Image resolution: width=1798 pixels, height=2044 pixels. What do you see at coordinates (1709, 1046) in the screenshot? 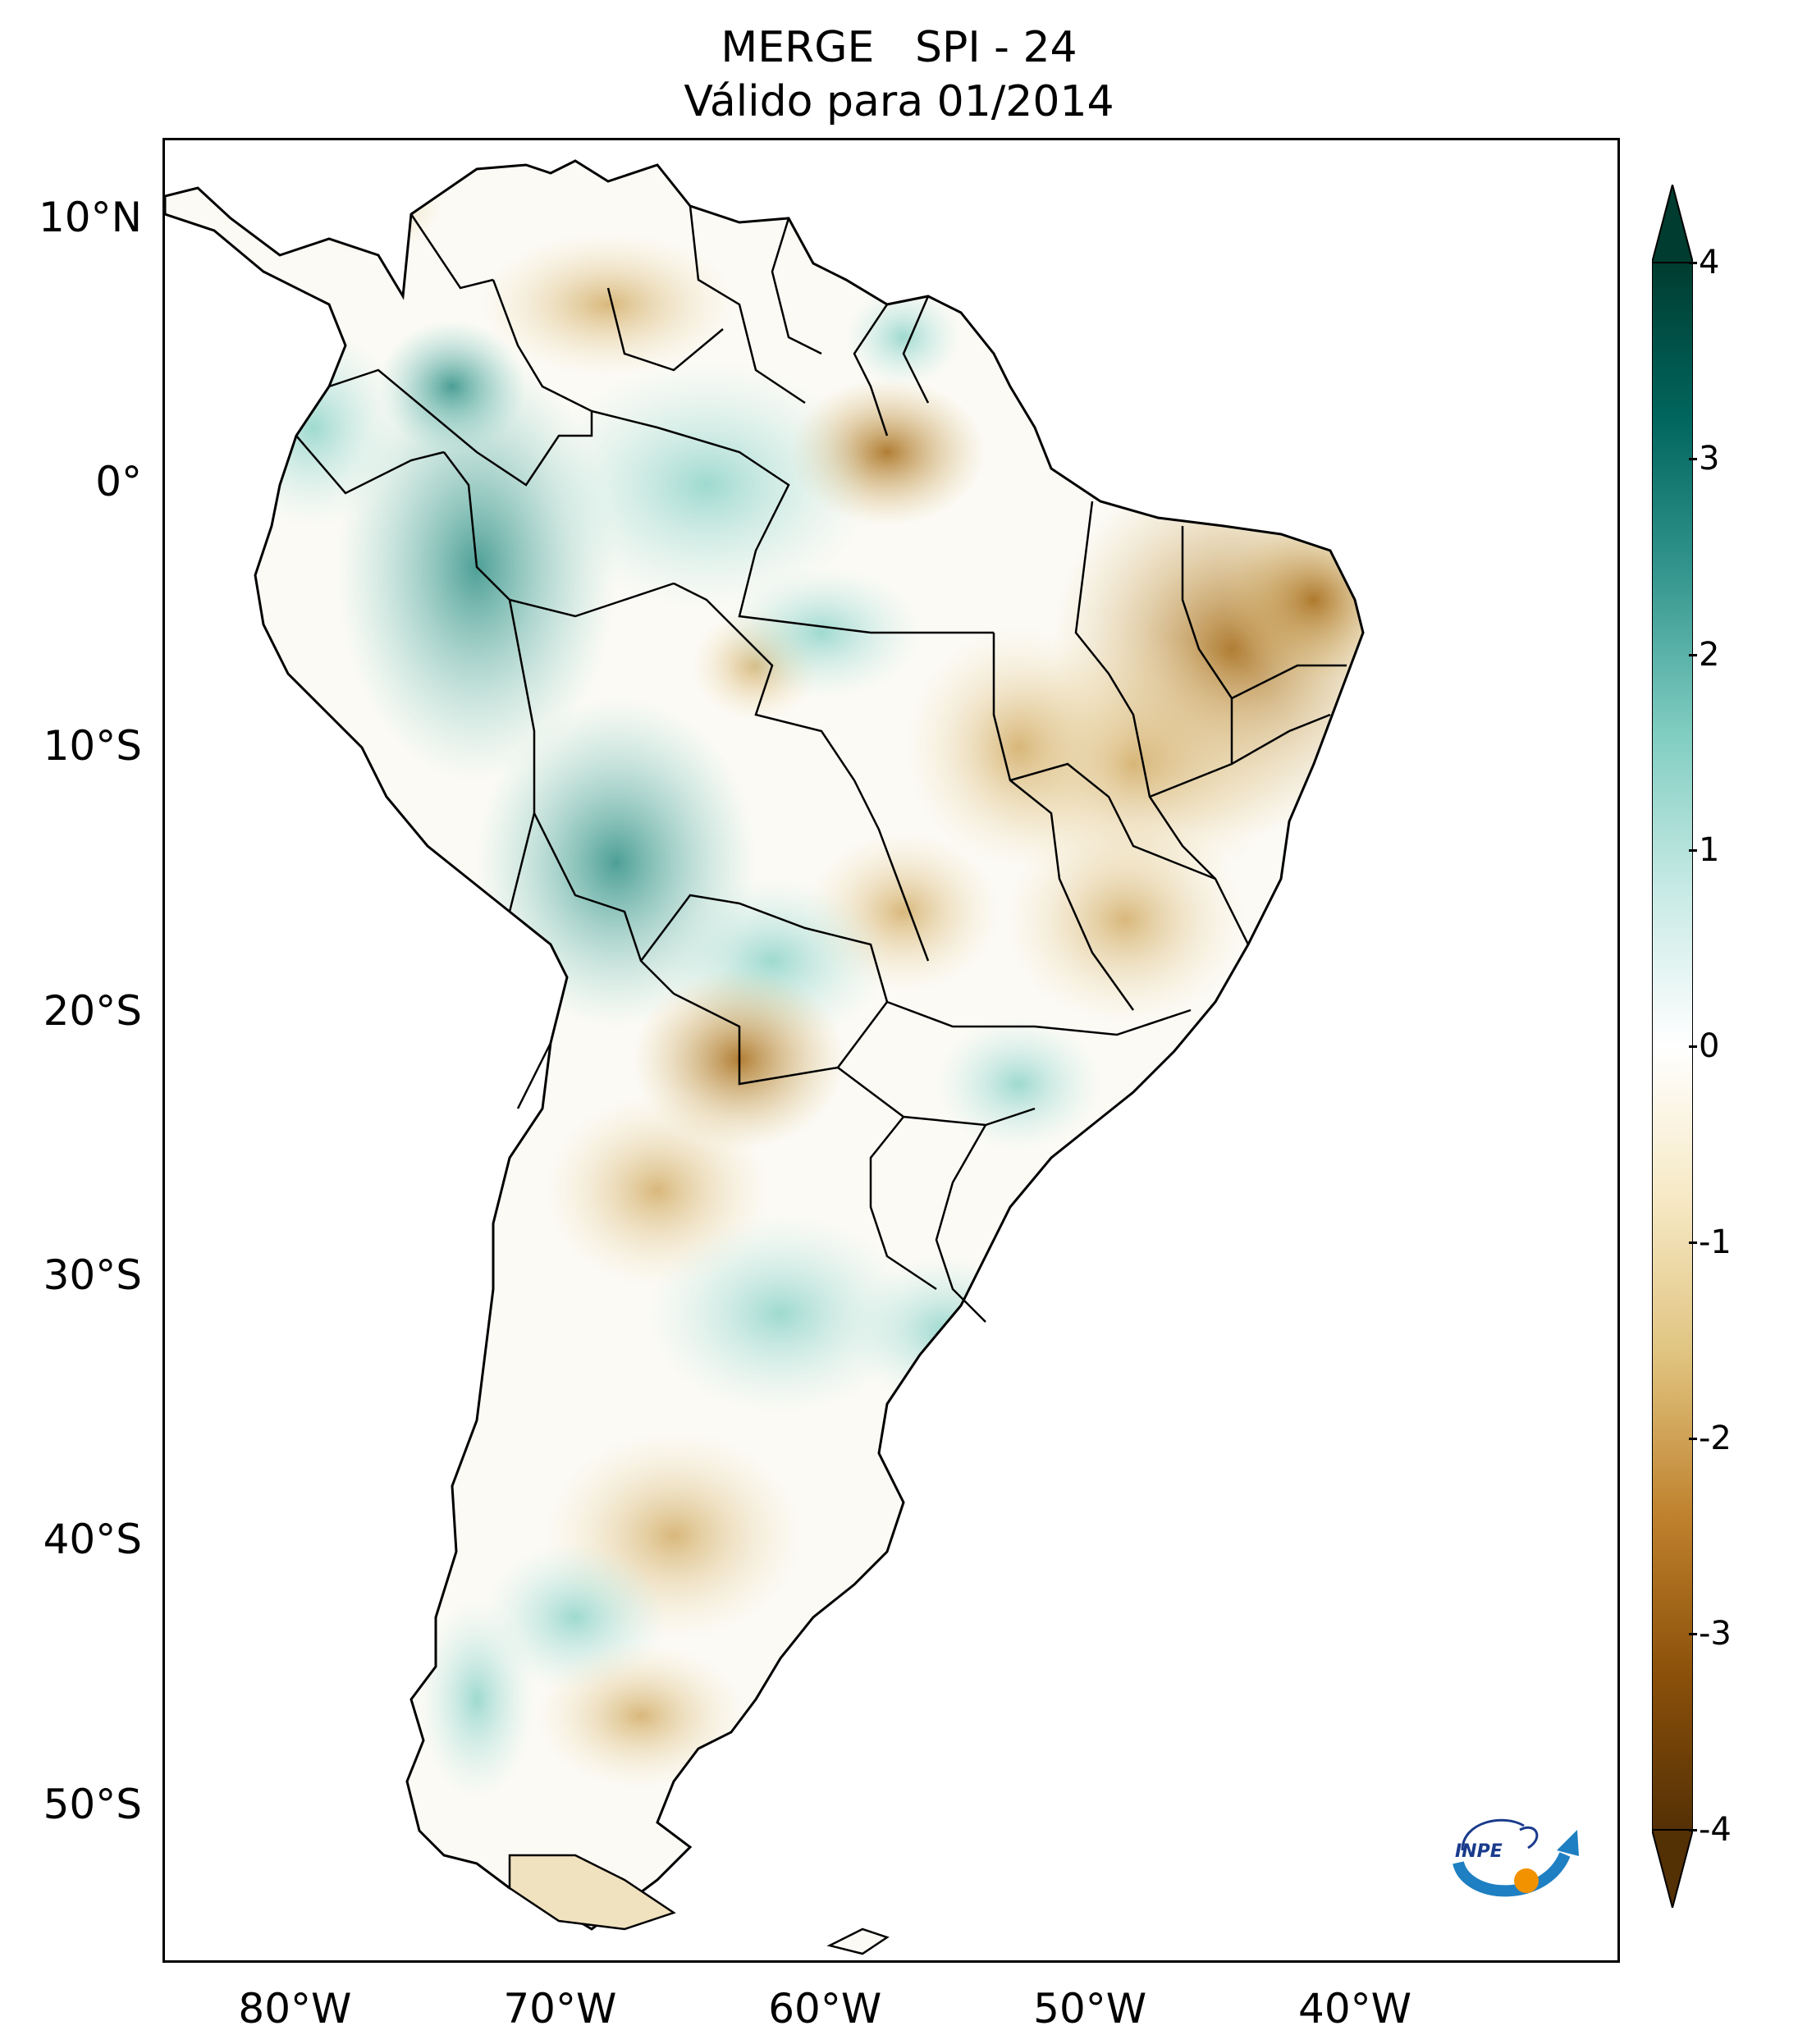
I see `colorbar-tick-label: 0` at bounding box center [1709, 1046].